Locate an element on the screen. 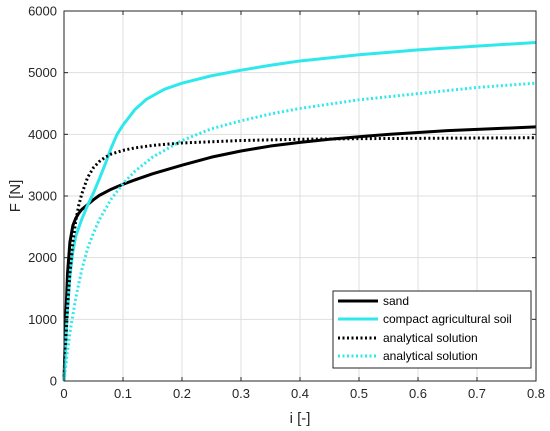 This screenshot has width=550, height=431. x-tick-label: 0.6 is located at coordinates (418, 393).